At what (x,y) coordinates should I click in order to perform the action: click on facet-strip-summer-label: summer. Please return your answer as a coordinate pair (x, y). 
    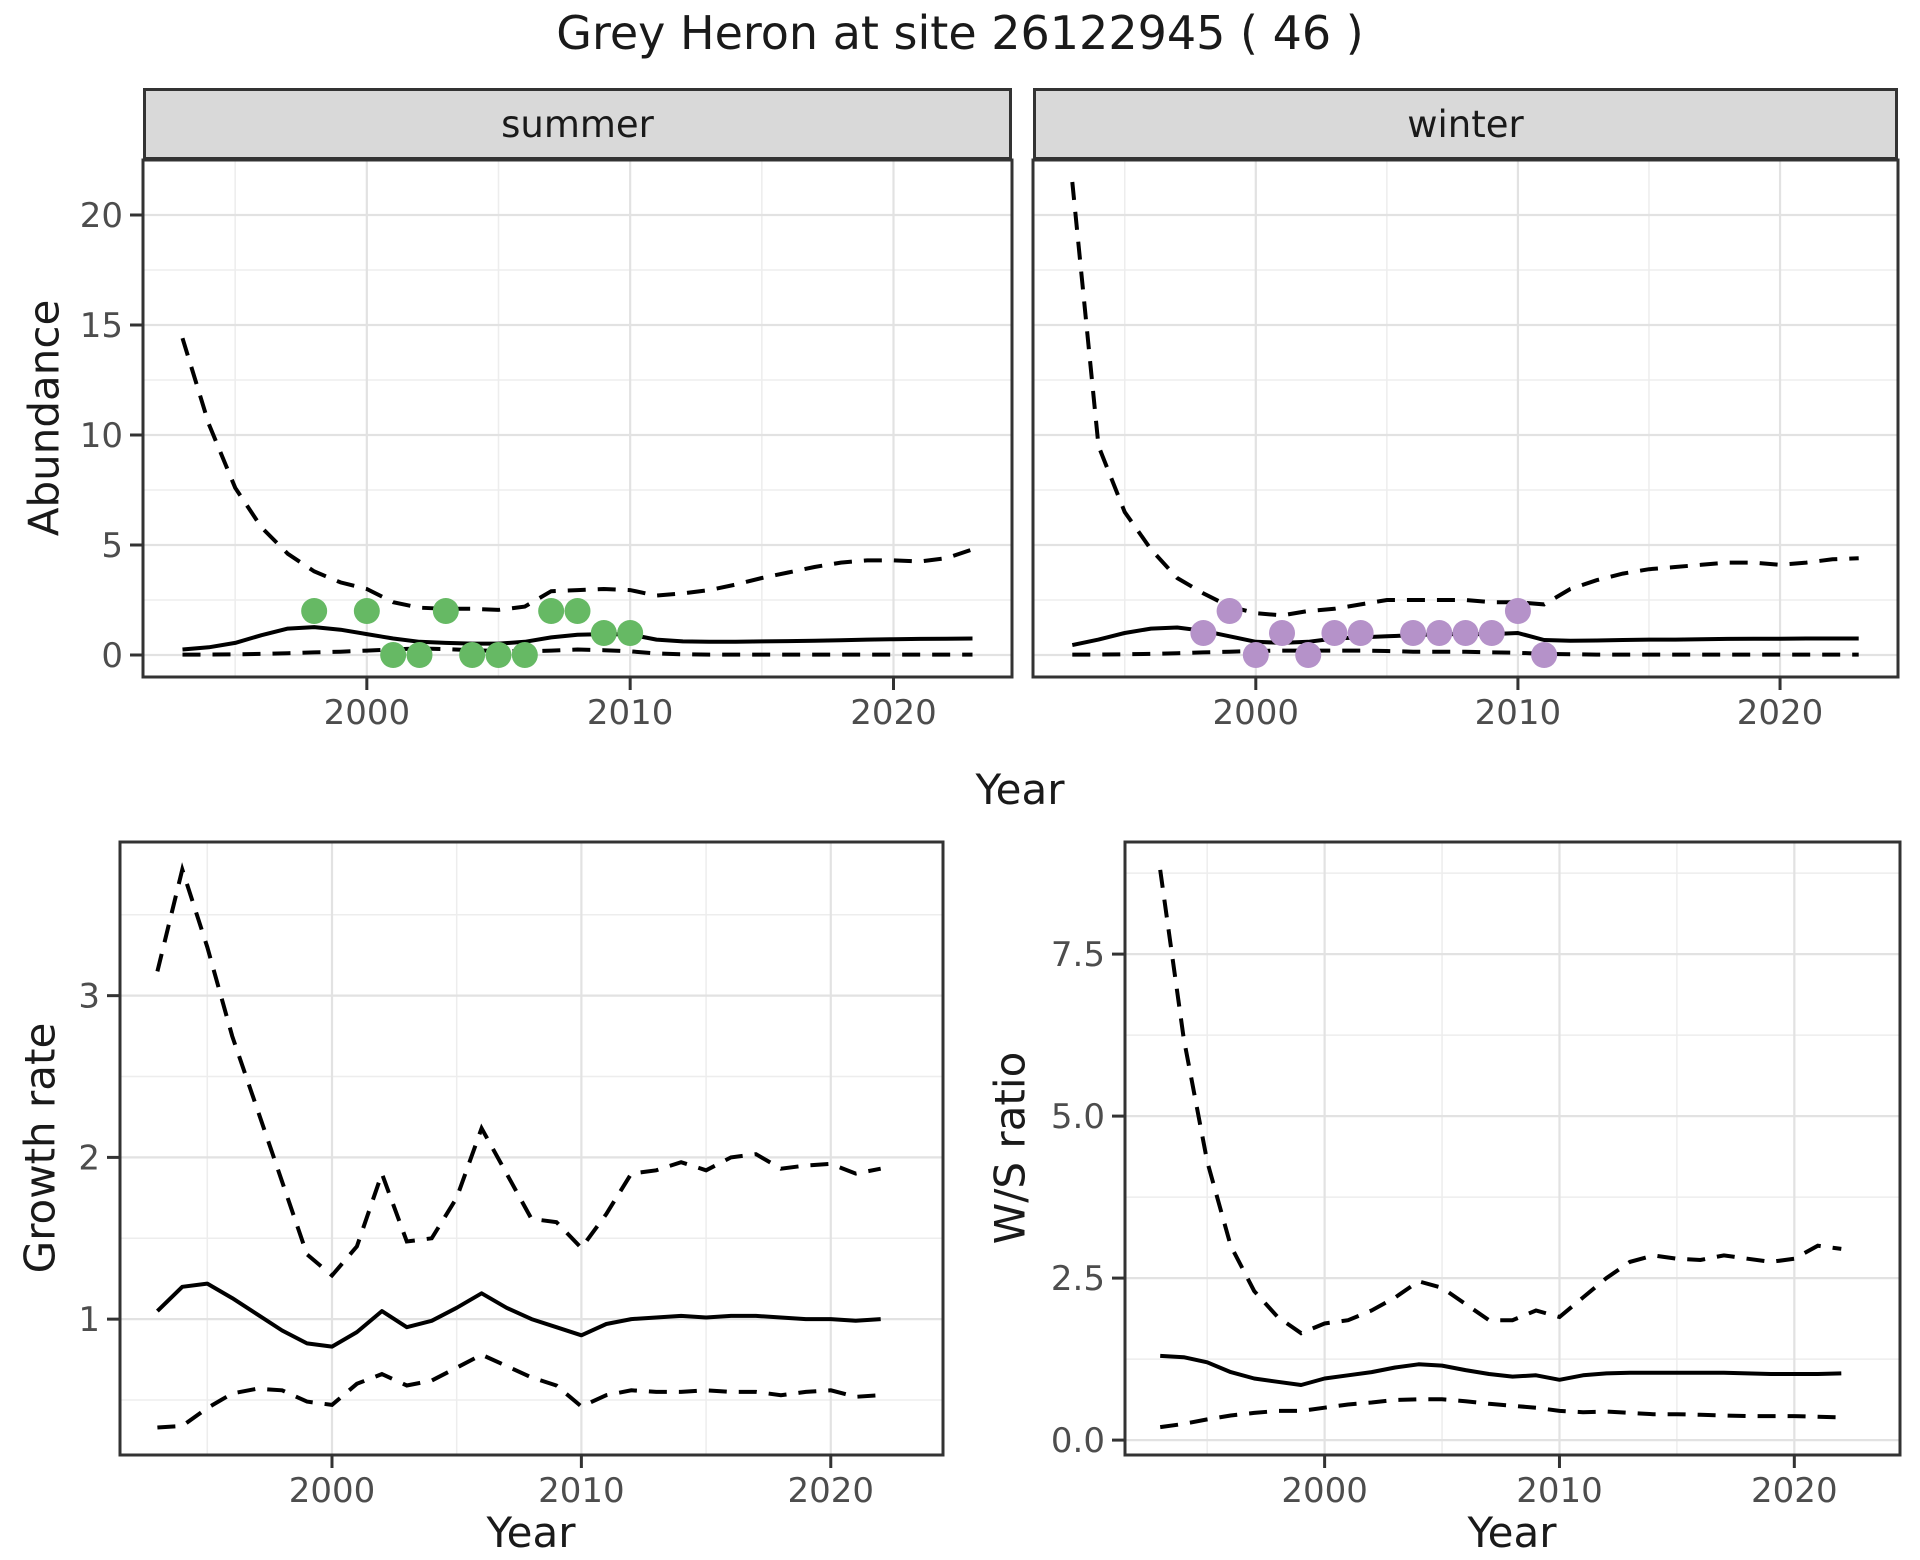
    Looking at the image, I should click on (577, 124).